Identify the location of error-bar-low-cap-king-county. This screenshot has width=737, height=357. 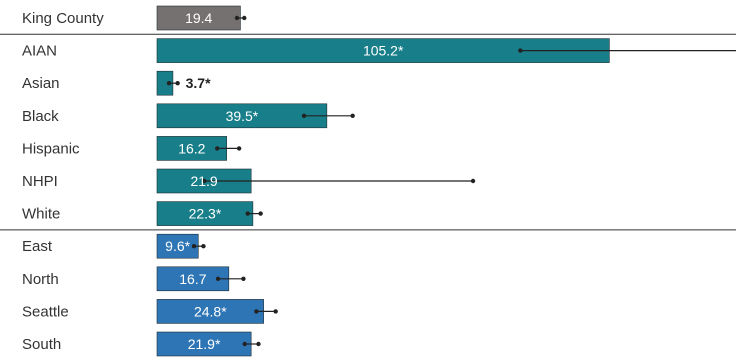
(237, 18).